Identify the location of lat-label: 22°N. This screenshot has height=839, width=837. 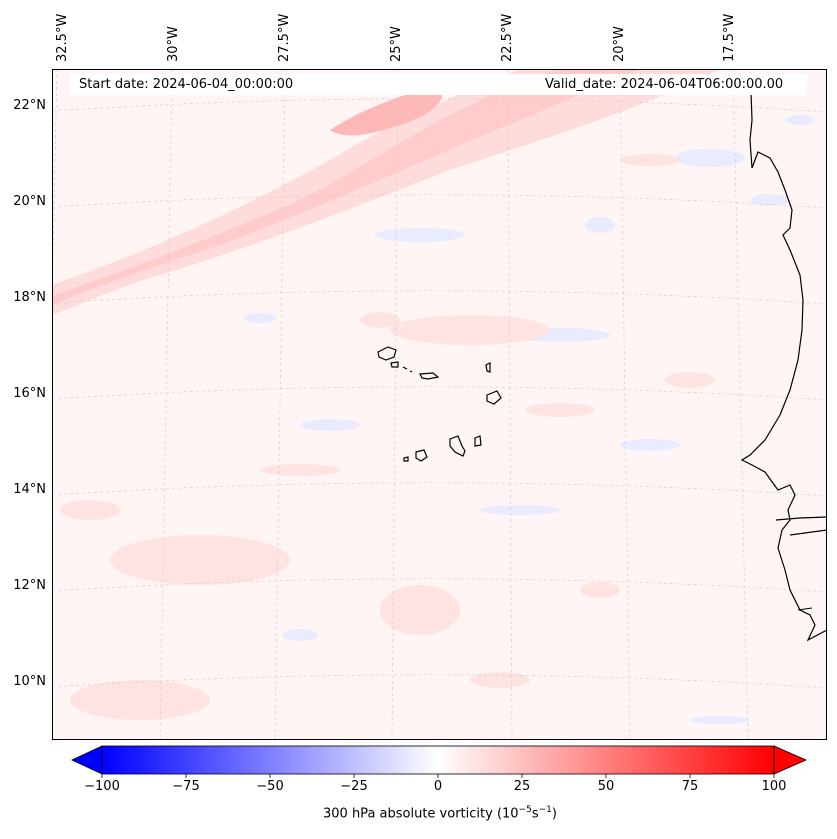
(29, 105).